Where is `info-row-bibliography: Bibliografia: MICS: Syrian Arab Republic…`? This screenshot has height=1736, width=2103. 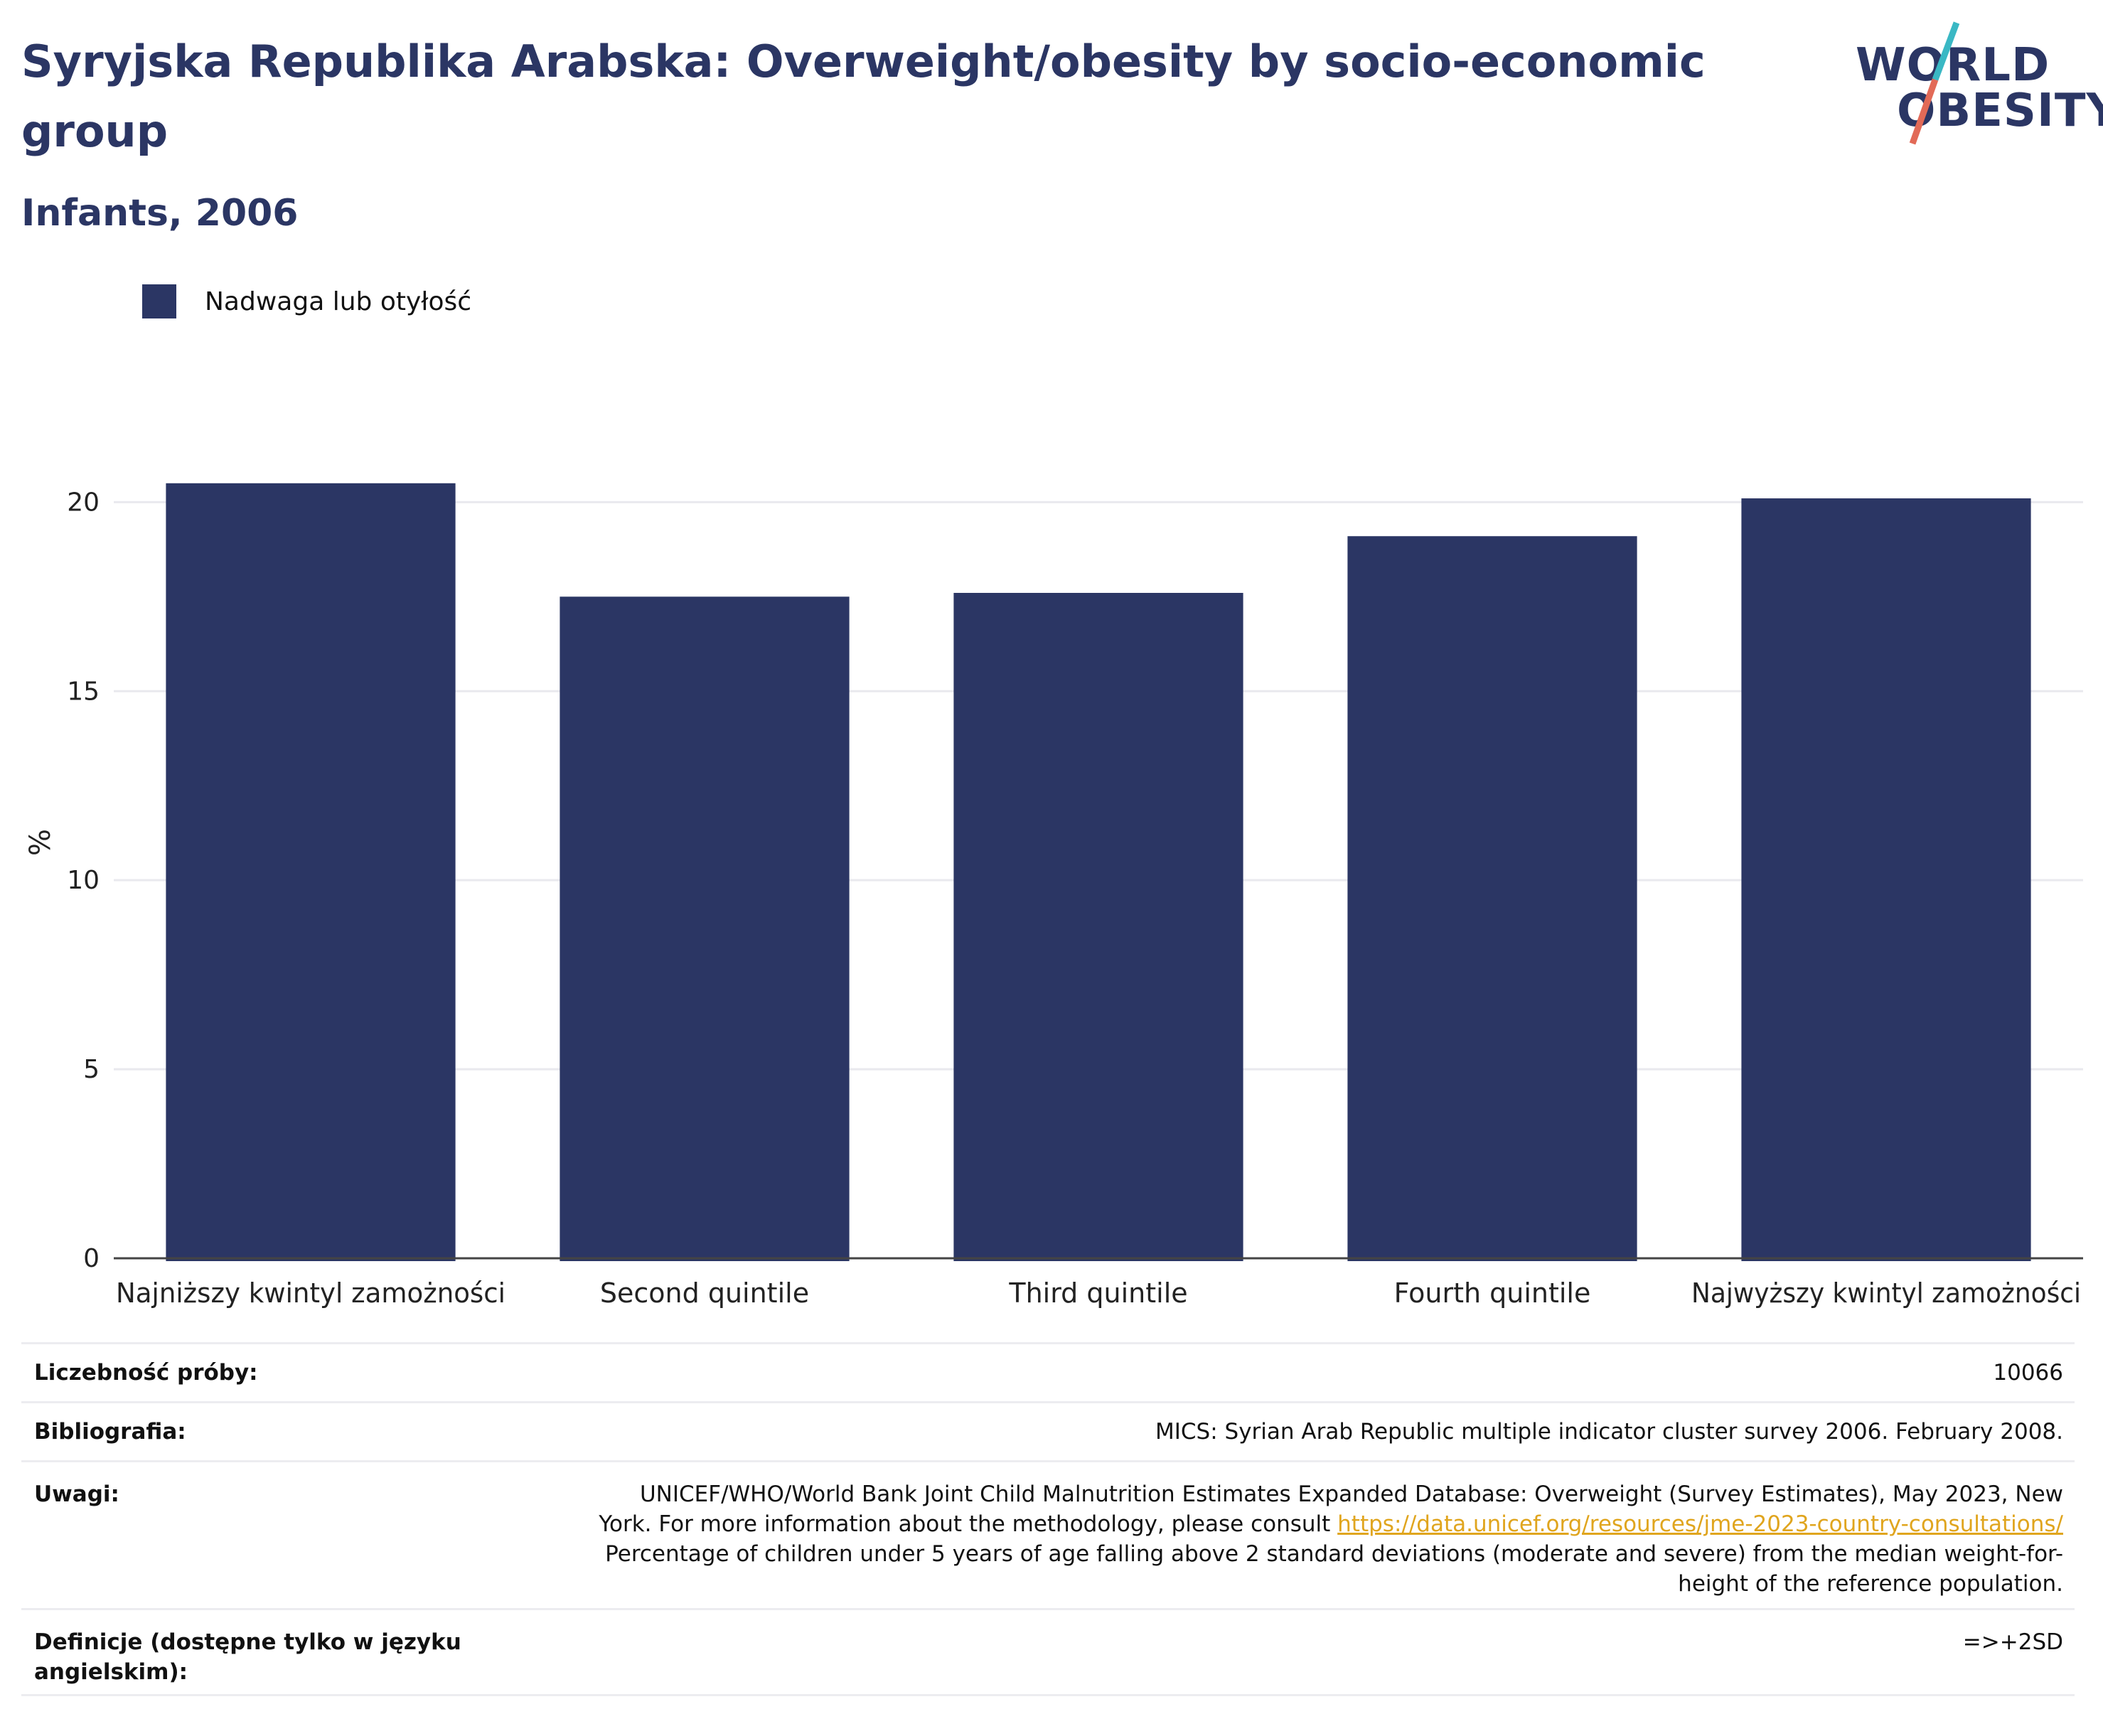 info-row-bibliography: Bibliografia: MICS: Syrian Arab Republic… is located at coordinates (1048, 1430).